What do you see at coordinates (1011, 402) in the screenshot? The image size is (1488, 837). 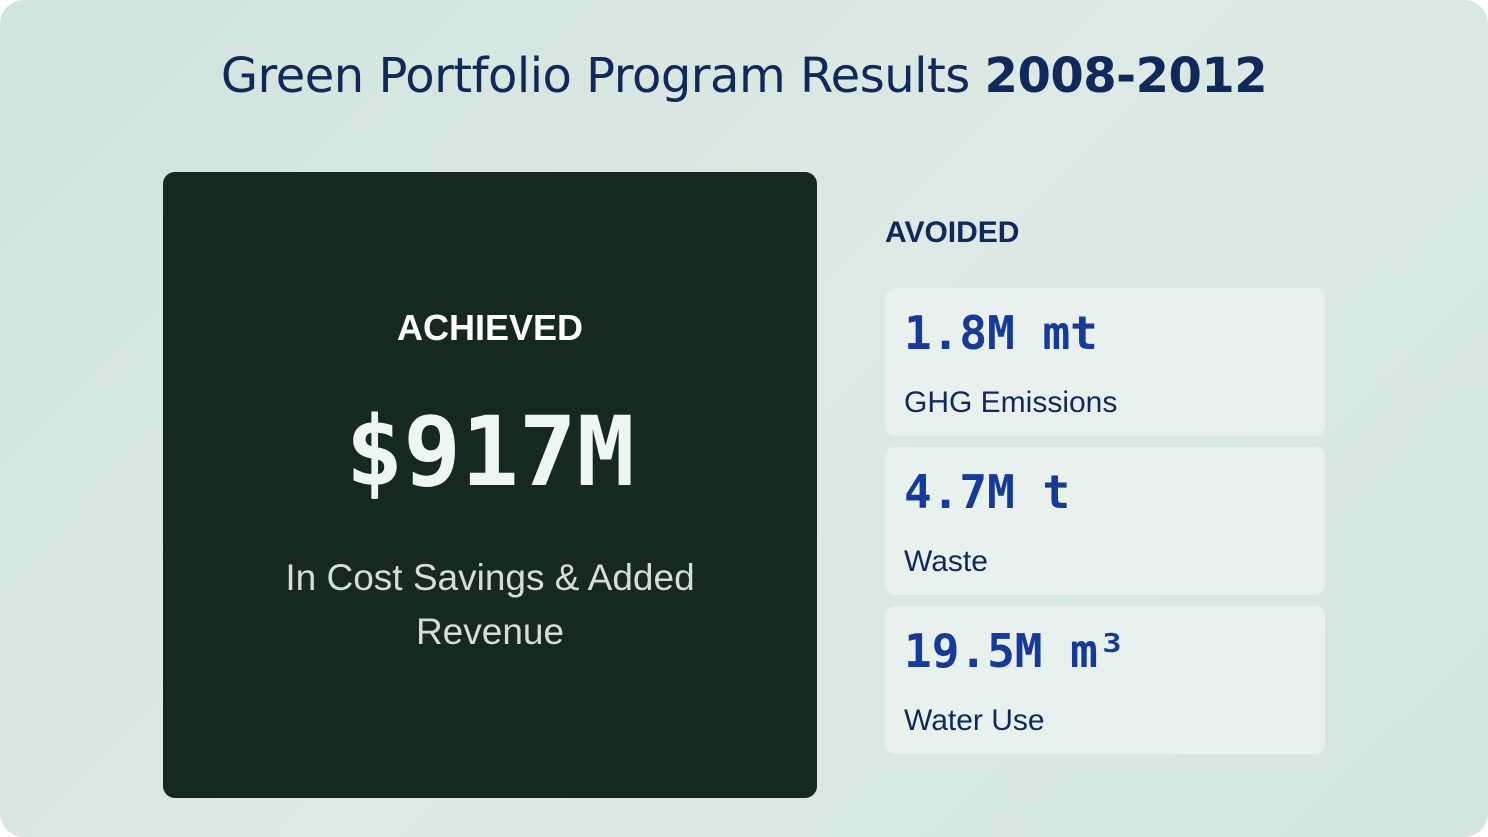 I see `metric-label: GHG Emissions` at bounding box center [1011, 402].